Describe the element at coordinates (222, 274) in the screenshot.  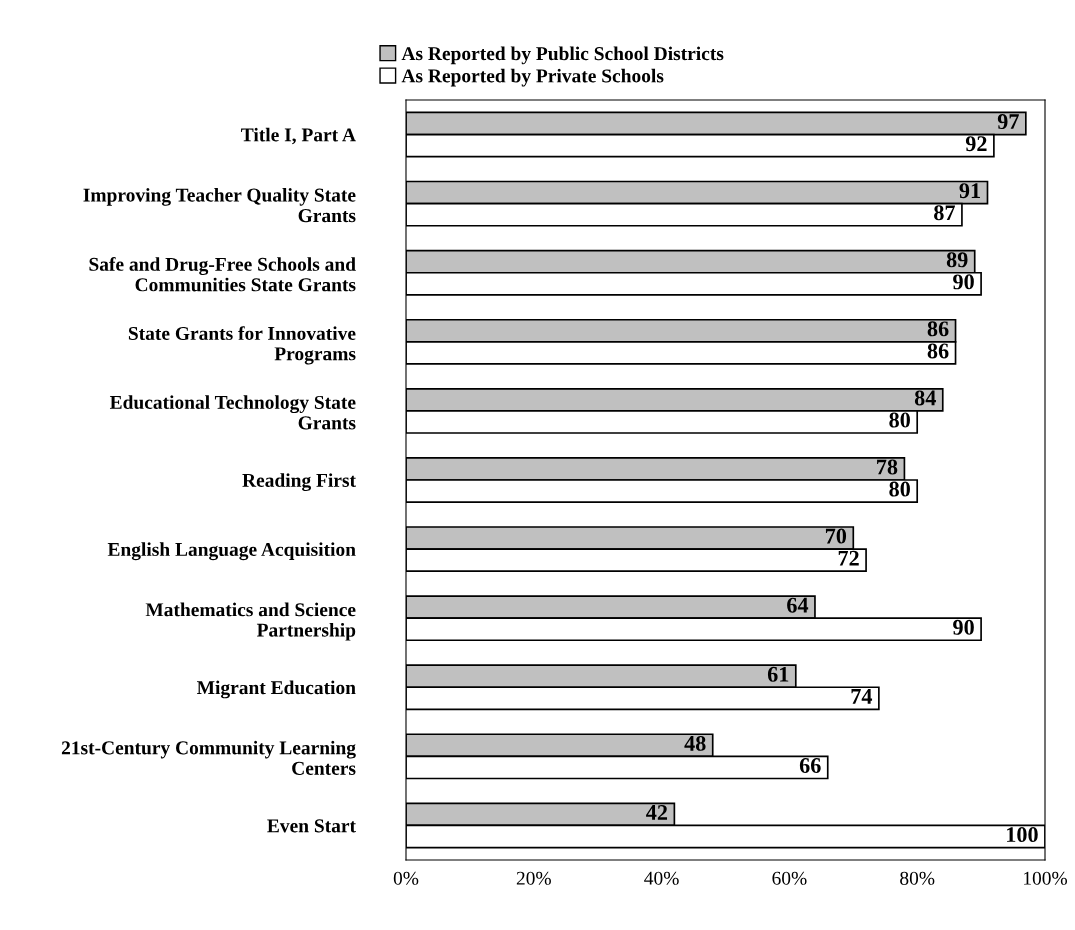
I see `y-tick-label: Safe and Drug-Free Schools and Communities State Grants` at that location.